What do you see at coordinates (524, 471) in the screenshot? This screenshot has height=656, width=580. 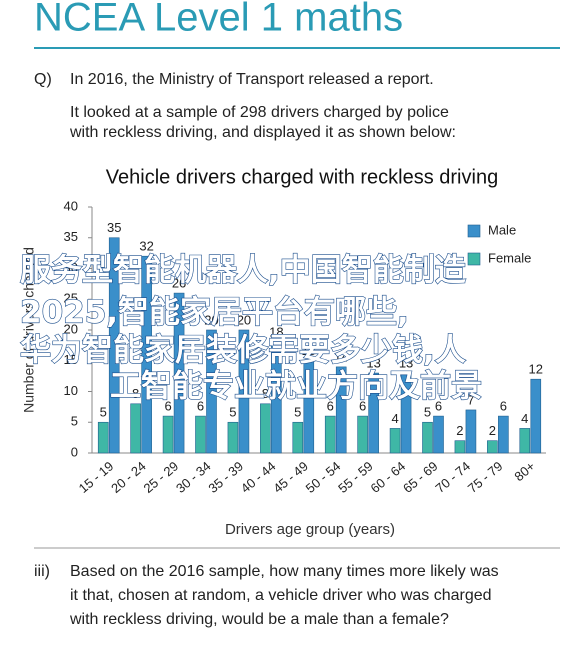 I see `x-tick-label: 80+` at bounding box center [524, 471].